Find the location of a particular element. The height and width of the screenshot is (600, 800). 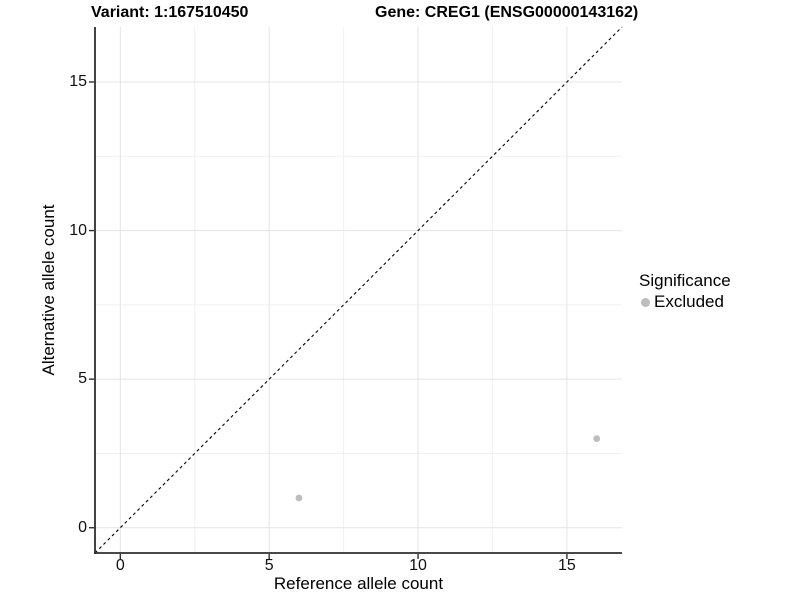

legend: Significance Excluded is located at coordinates (685, 291).